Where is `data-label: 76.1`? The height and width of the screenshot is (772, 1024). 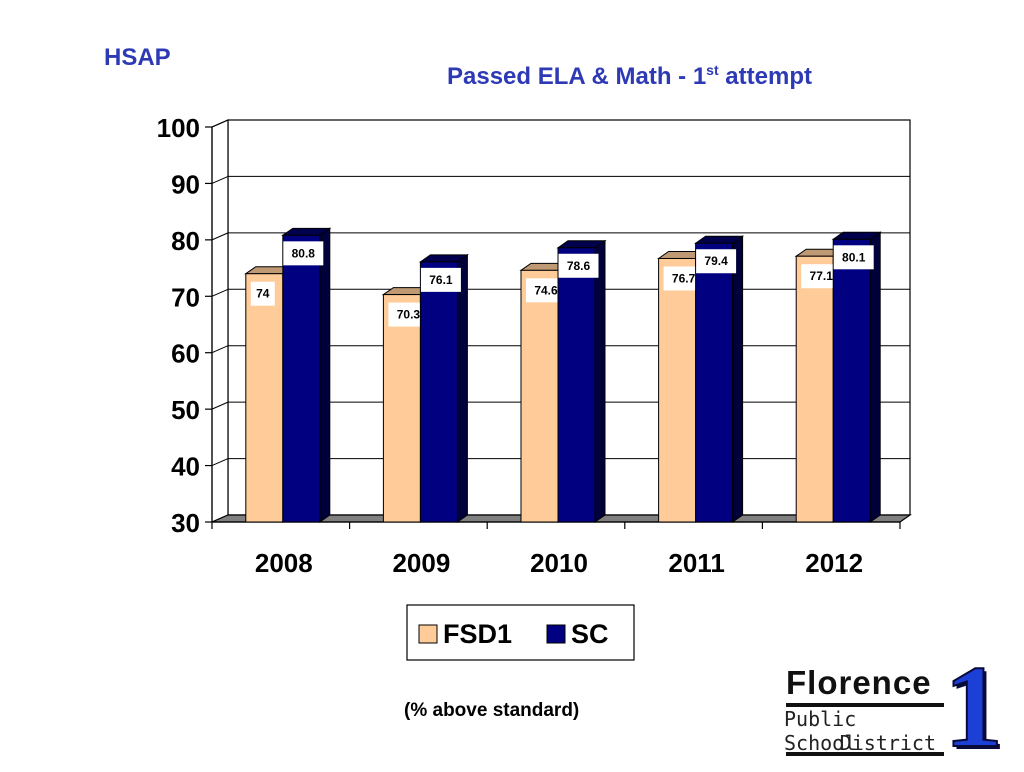 data-label: 76.1 is located at coordinates (441, 280).